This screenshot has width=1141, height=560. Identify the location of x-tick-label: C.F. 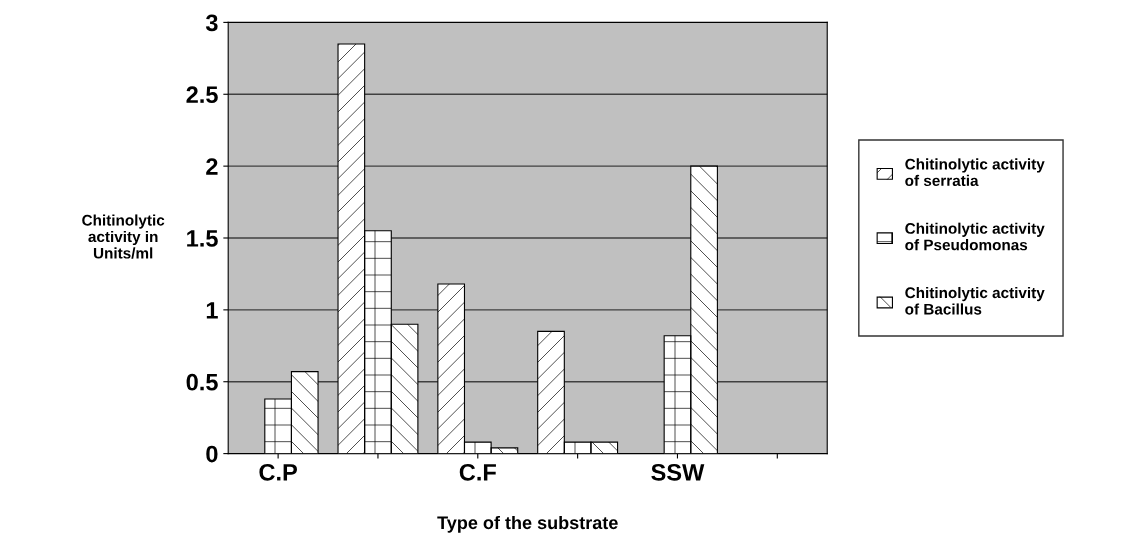
(477, 472).